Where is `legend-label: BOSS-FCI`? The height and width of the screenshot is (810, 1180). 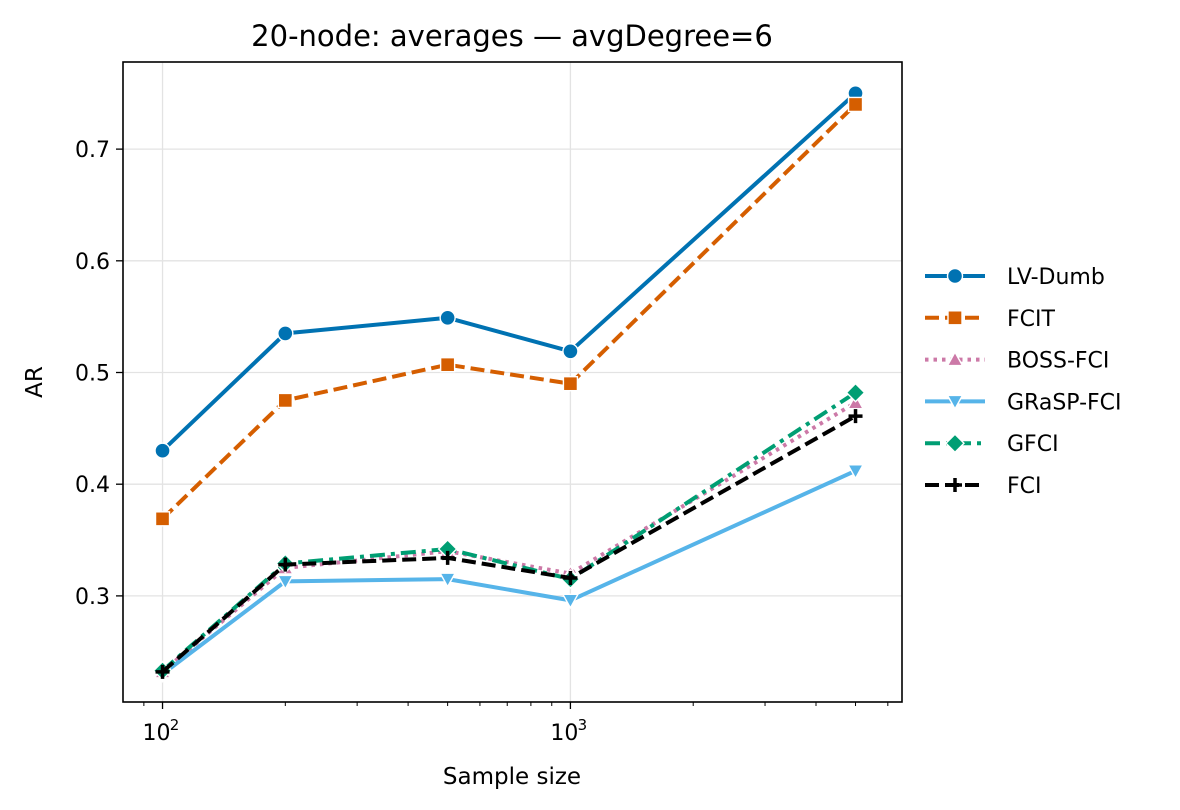 legend-label: BOSS-FCI is located at coordinates (1058, 361).